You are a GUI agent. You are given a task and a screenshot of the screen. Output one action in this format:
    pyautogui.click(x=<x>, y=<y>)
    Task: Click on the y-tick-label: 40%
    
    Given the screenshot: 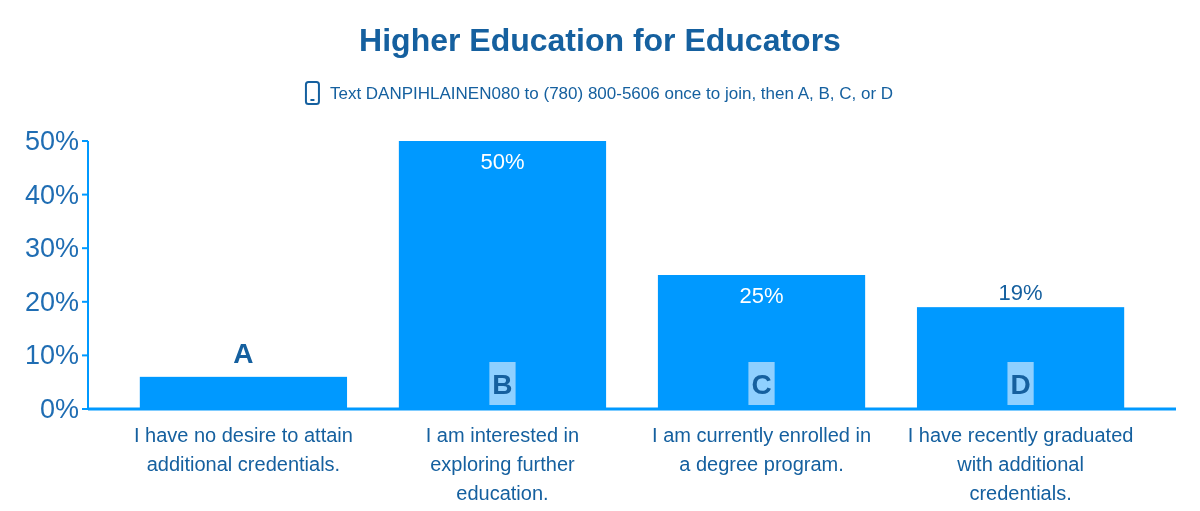 What is the action you would take?
    pyautogui.click(x=51, y=194)
    